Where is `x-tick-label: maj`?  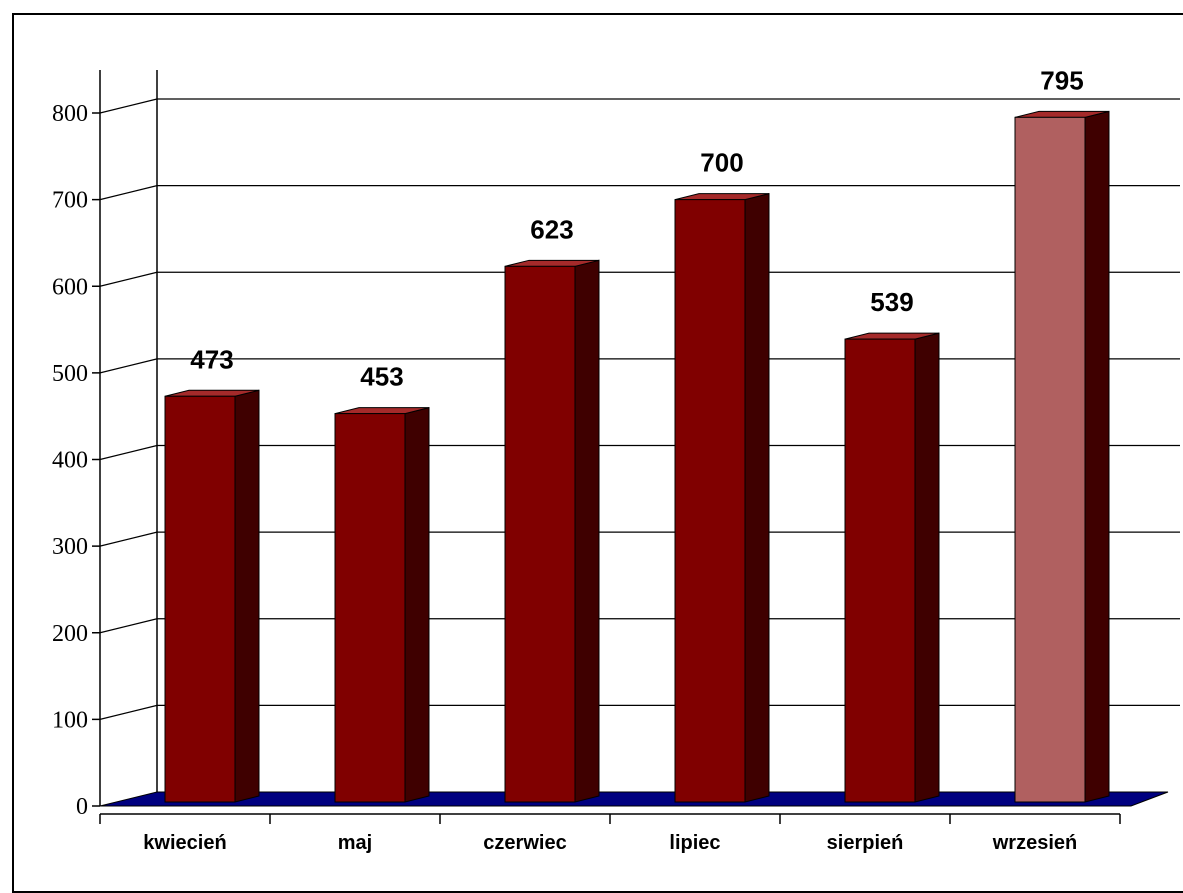
x-tick-label: maj is located at coordinates (355, 843).